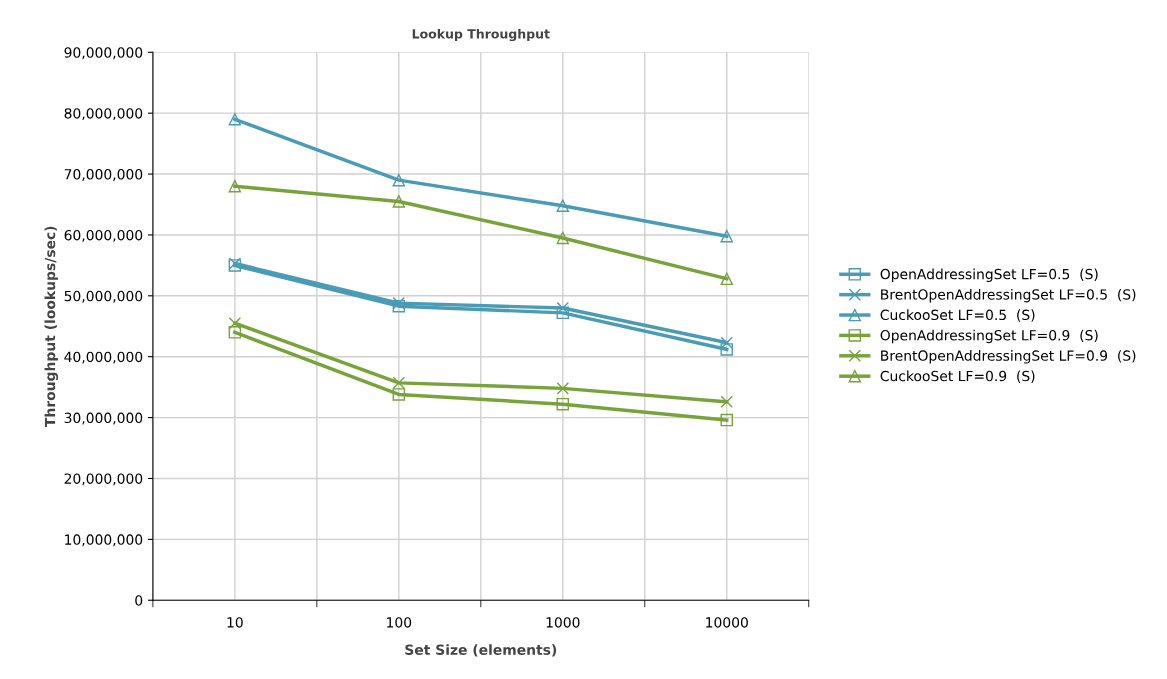 This screenshot has width=1167, height=679. What do you see at coordinates (1008, 295) in the screenshot?
I see `legend-label: BrentOpenAddressingSet LF=0.5 (S)` at bounding box center [1008, 295].